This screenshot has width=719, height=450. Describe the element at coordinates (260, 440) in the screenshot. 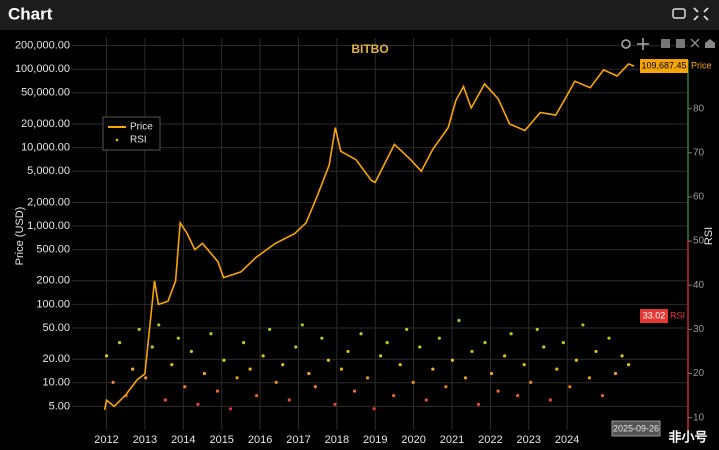

I see `x-tick-label: 2016` at that location.